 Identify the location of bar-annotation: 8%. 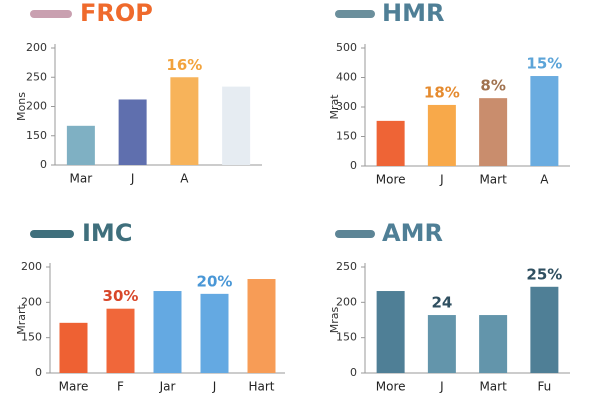
(492, 86).